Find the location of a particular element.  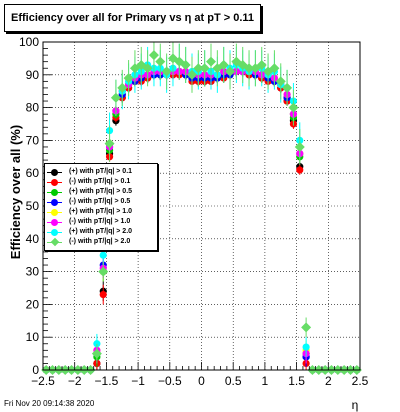

x-tick-label: 0.5 is located at coordinates (233, 381).